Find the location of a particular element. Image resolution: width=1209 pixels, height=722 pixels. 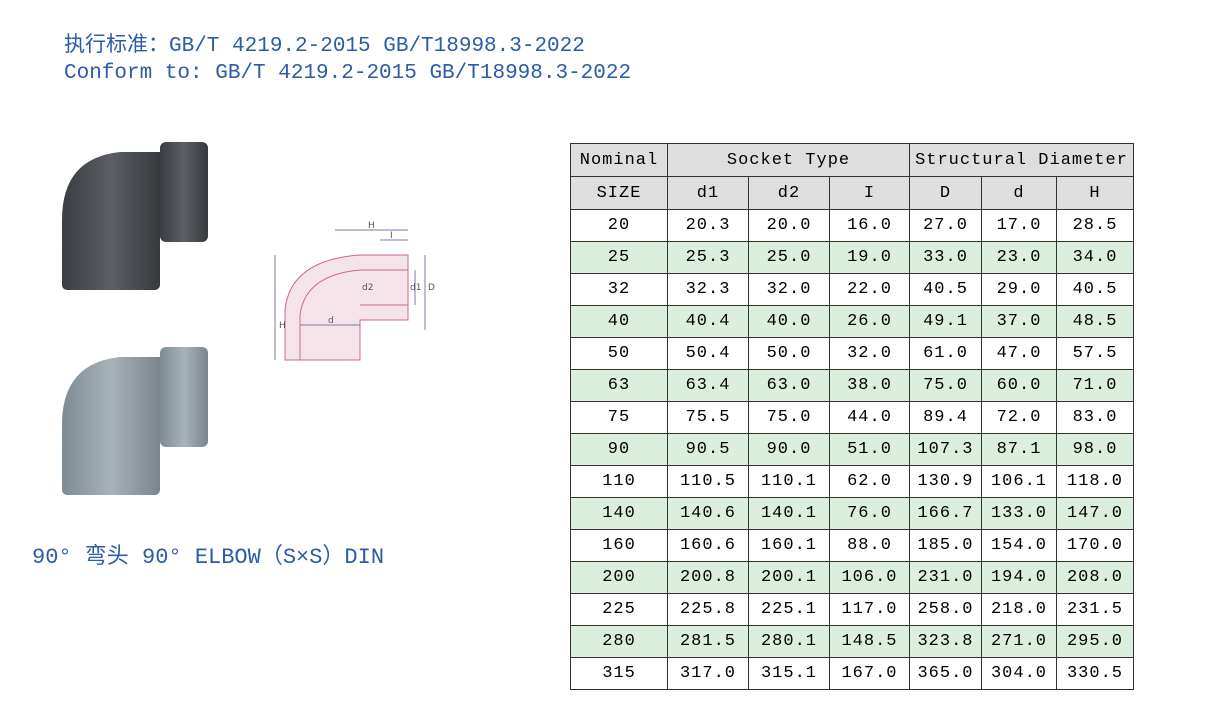

table-cell: 365.0 is located at coordinates (945, 673).